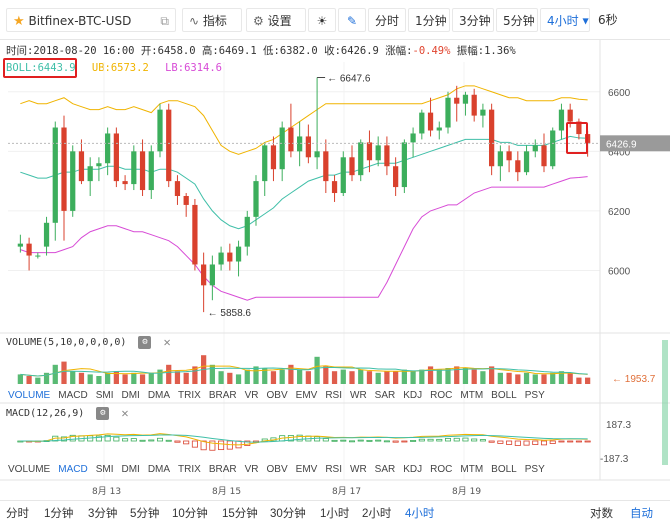  I want to click on macd-bottom-label: -187.3, so click(614, 459).